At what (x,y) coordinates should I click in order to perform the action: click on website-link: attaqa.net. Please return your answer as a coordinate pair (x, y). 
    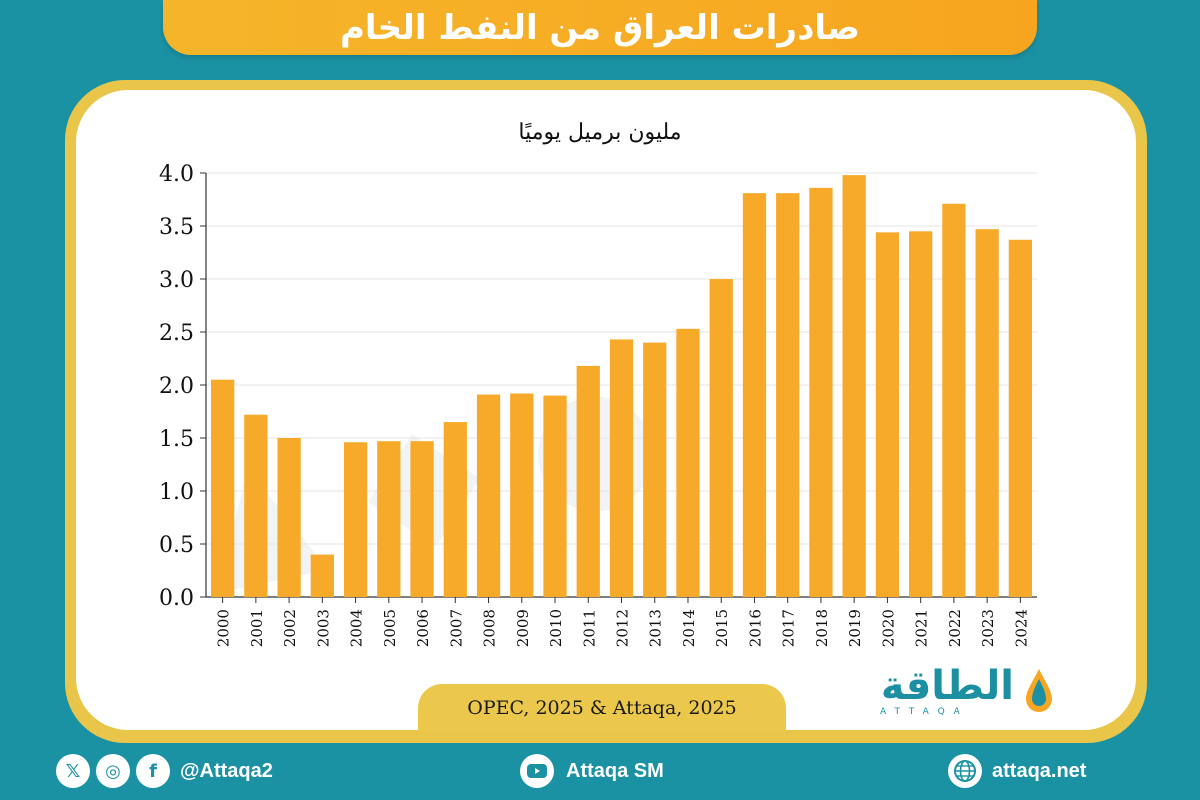
    Looking at the image, I should click on (1017, 771).